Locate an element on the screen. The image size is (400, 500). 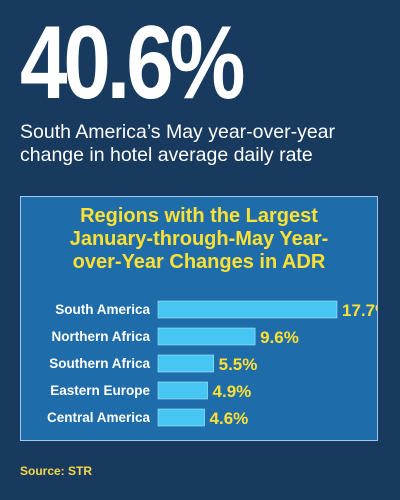
chart-title-line: Regions with the Largest is located at coordinates (199, 216).